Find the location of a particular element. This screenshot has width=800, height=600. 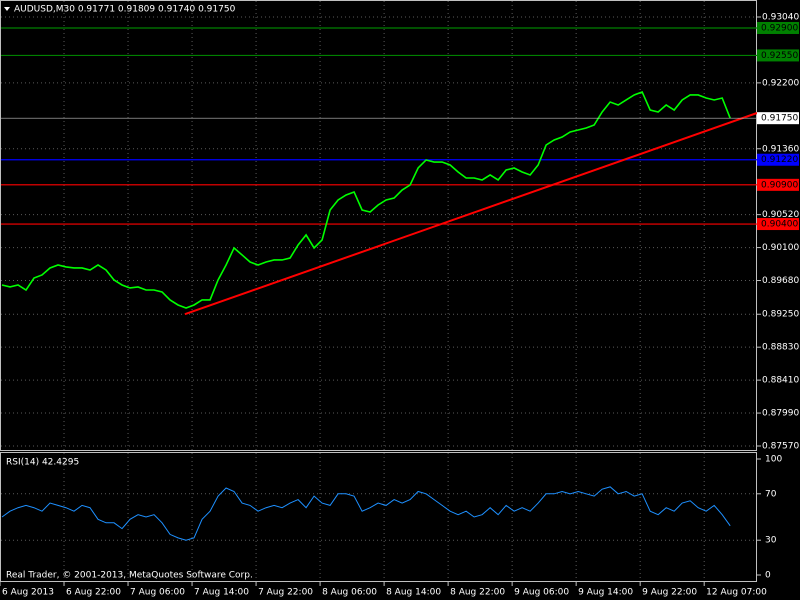

x-tick-label: 7 Aug 14:00 is located at coordinates (221, 593).